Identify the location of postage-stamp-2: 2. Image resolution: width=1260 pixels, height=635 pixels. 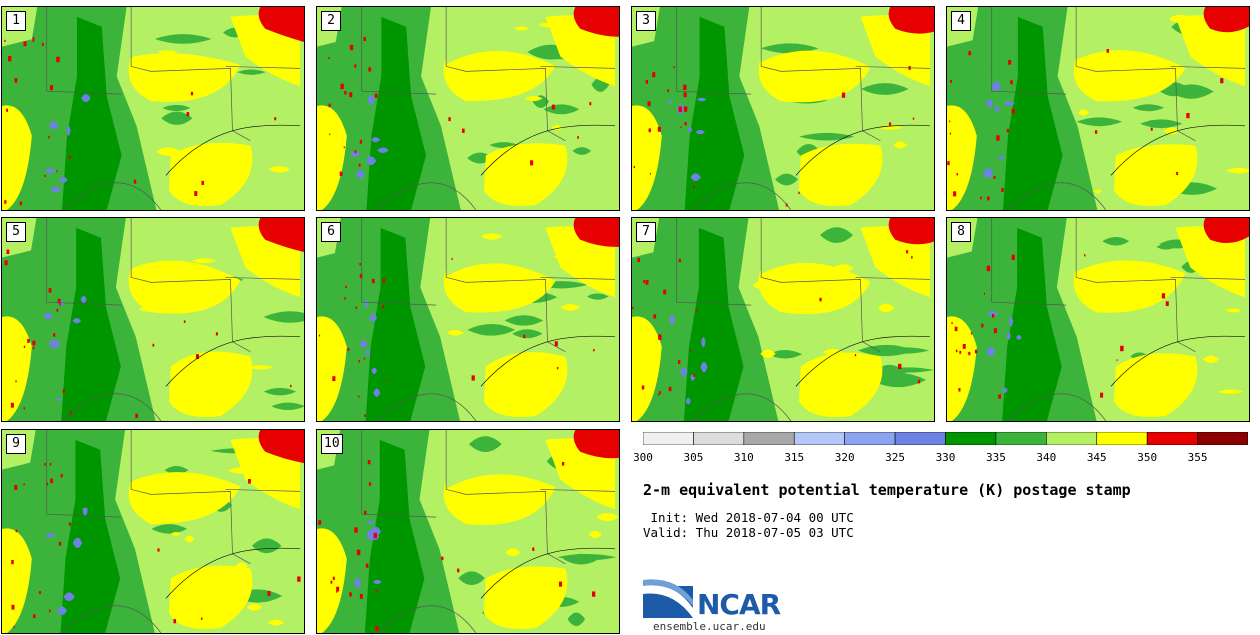
(468, 108).